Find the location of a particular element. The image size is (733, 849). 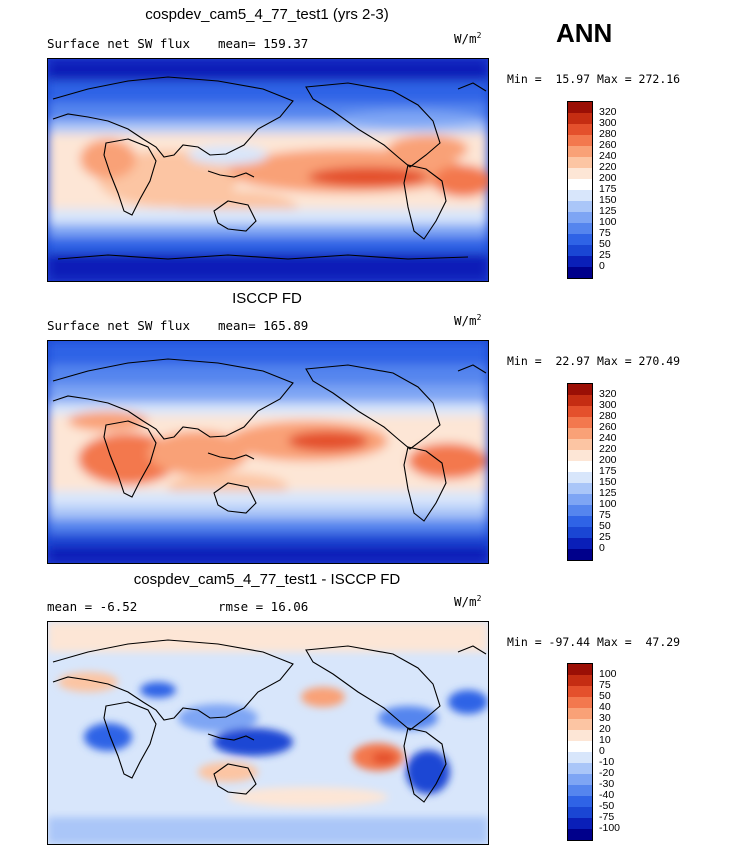

panel2-variable-label: Surface net SW flux is located at coordinates (118, 325).